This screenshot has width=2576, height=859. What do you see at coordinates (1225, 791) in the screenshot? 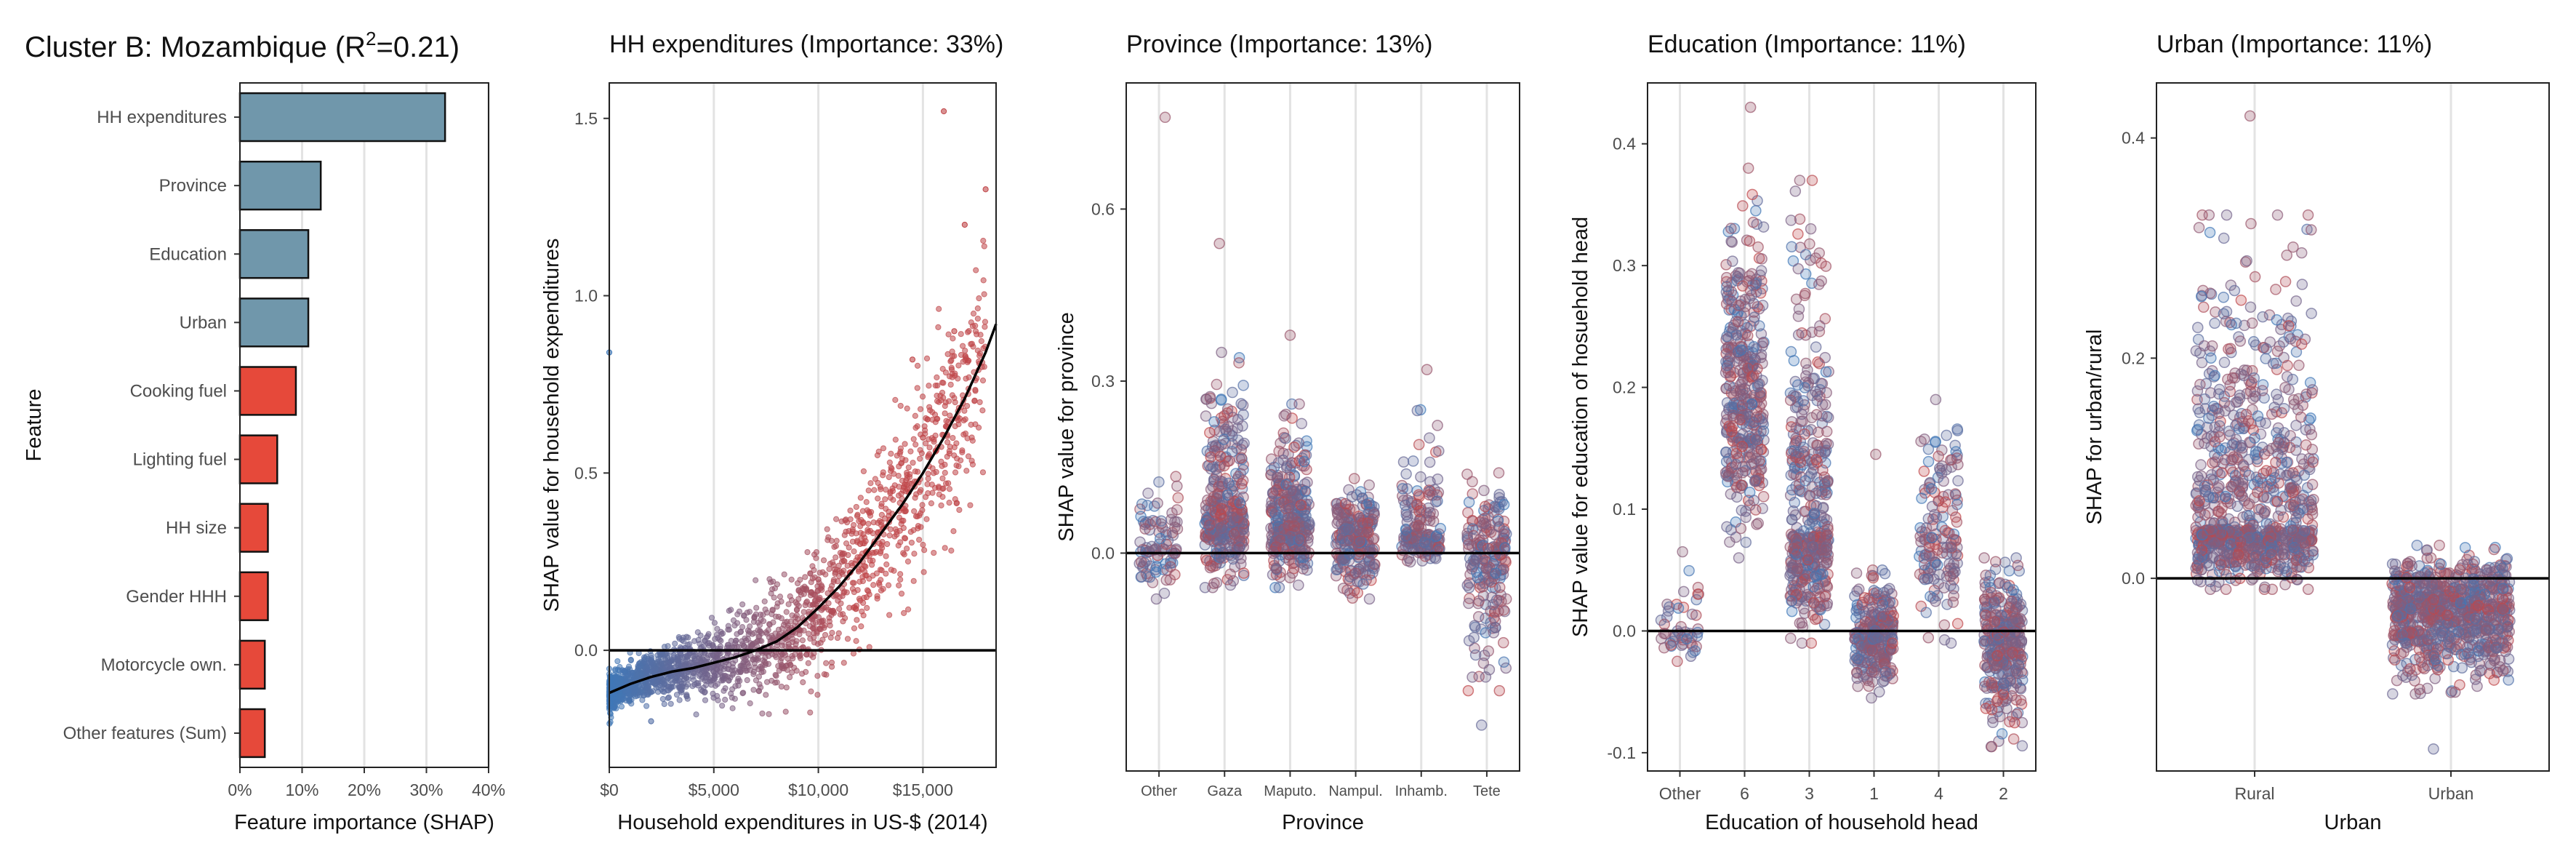
I see `x-tick-label: Gaza` at bounding box center [1225, 791].